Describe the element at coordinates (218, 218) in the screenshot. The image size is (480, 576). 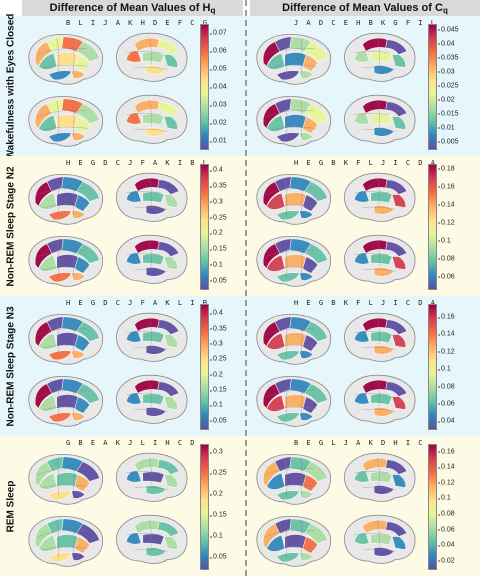
I see `colorbar-tick-label: 0.25` at that location.